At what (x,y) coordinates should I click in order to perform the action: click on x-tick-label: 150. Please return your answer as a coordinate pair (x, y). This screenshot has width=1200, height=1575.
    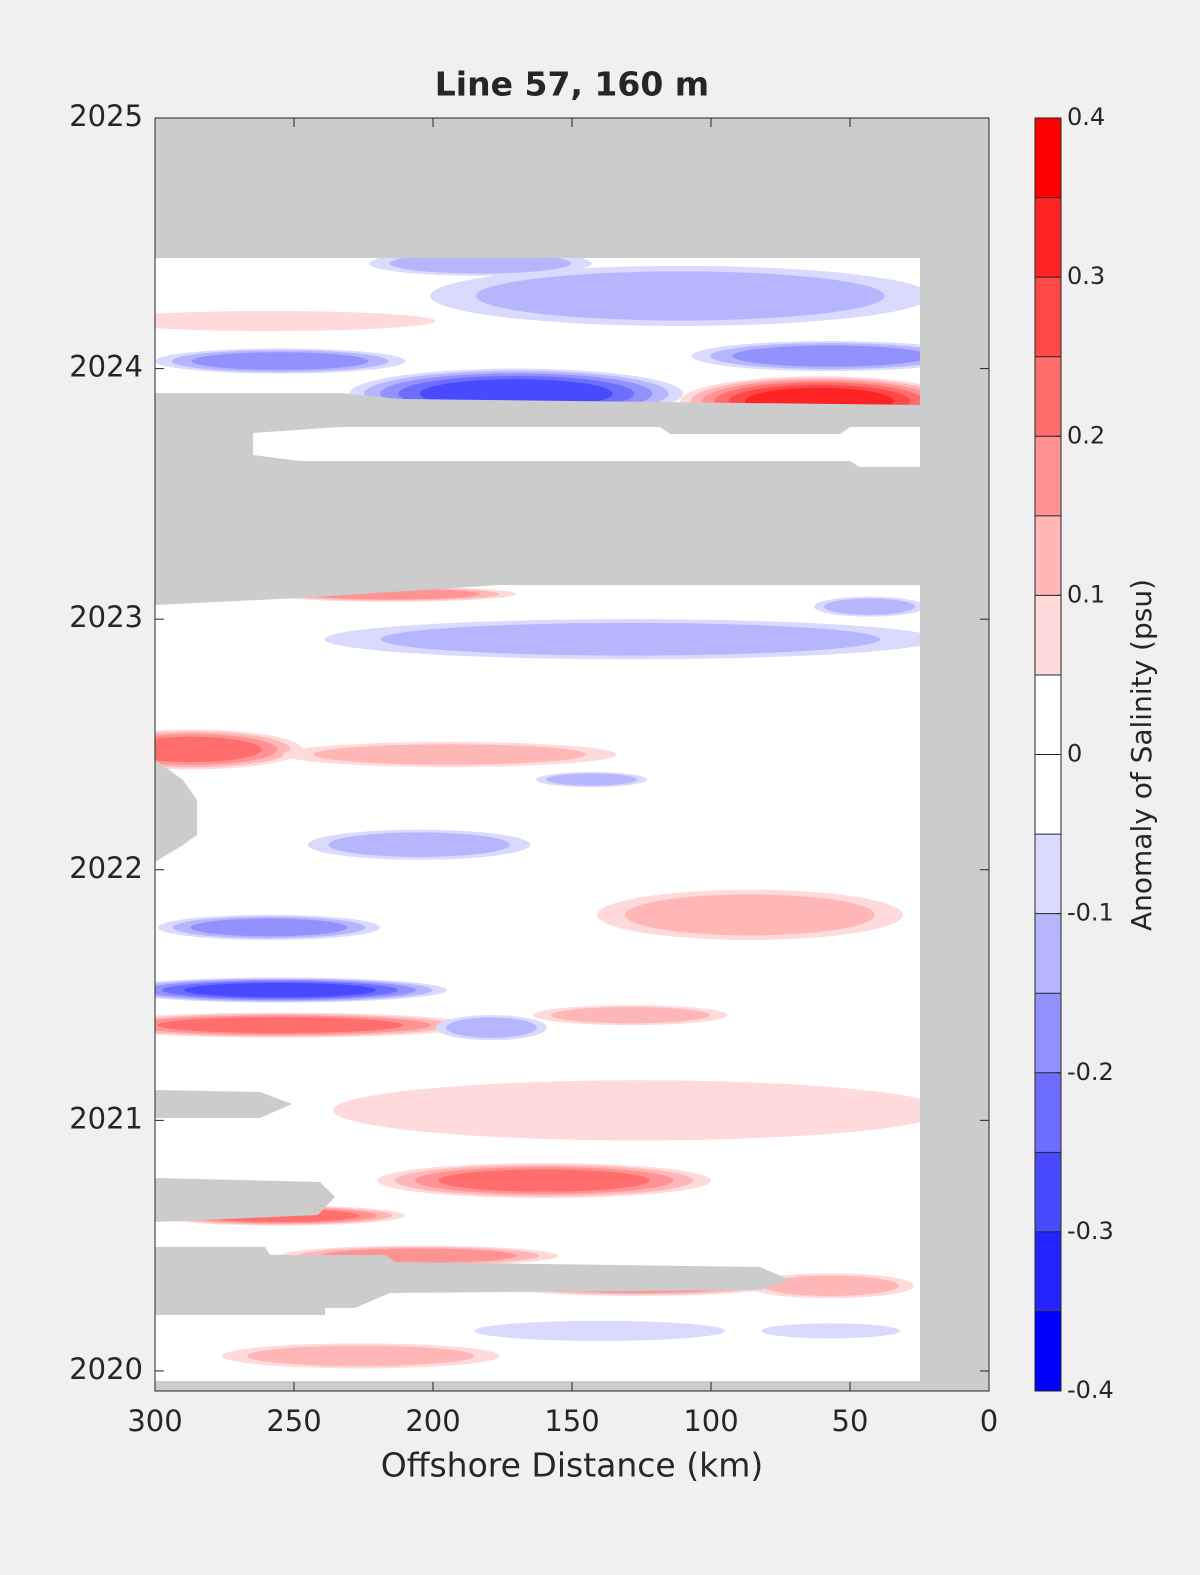
    Looking at the image, I should click on (571, 1421).